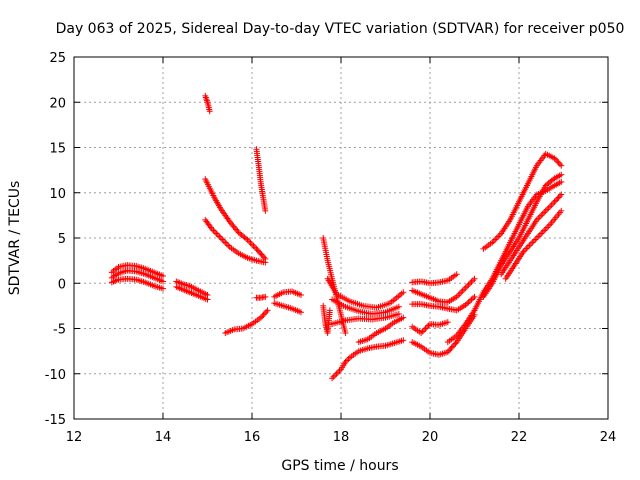 The width and height of the screenshot is (640, 480). What do you see at coordinates (59, 330) in the screenshot?
I see `y-tick-label: -5` at bounding box center [59, 330].